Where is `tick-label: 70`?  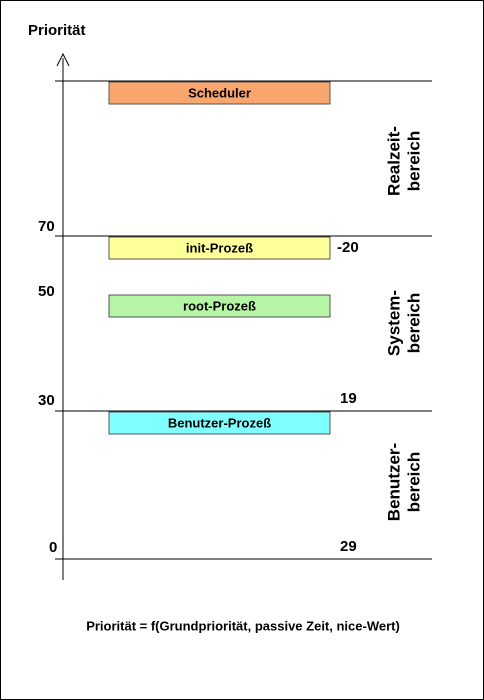 tick-label: 70 is located at coordinates (46, 226).